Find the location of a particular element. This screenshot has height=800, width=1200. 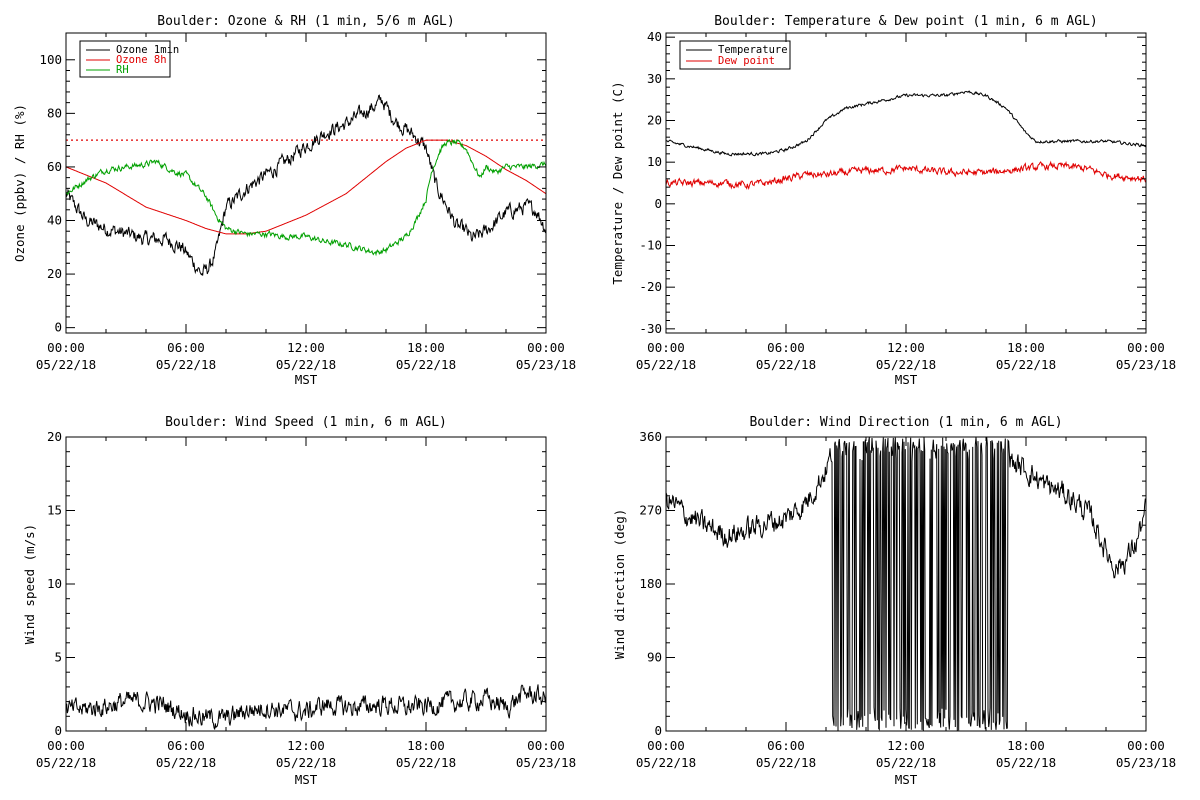

y-tick-label: 80 is located at coordinates (54, 112).